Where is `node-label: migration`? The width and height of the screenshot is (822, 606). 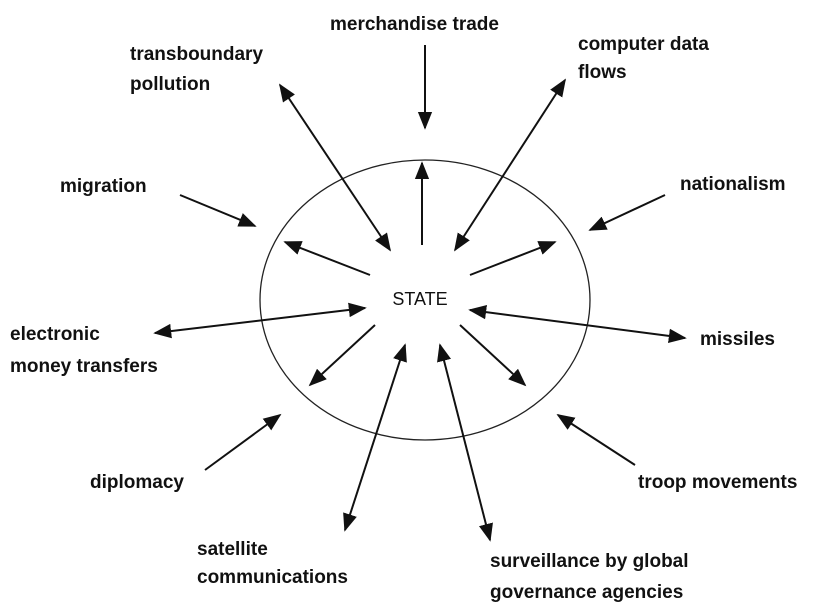
node-label: migration is located at coordinates (103, 186).